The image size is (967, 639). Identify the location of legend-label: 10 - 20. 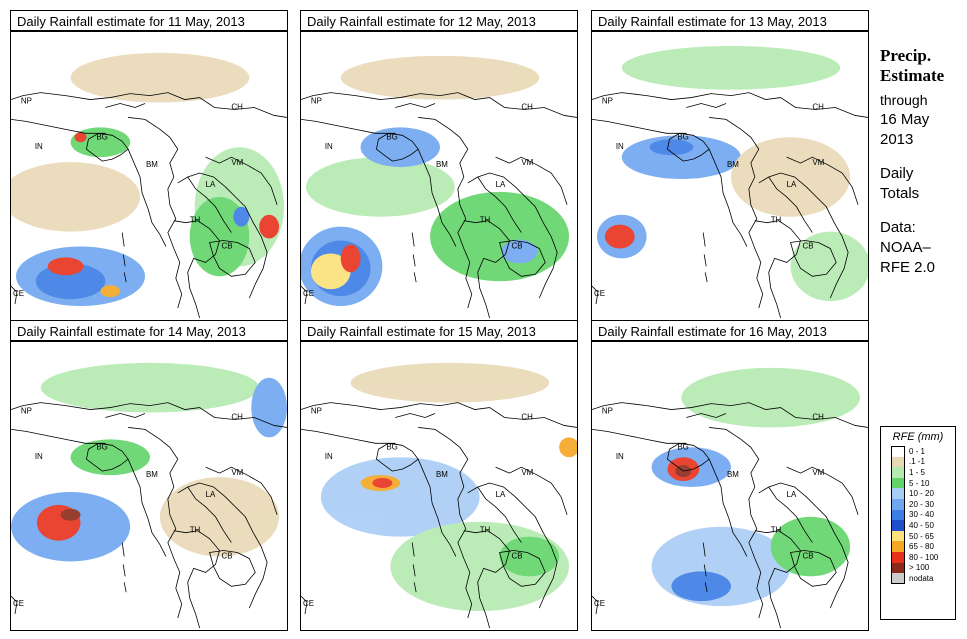
(921, 494).